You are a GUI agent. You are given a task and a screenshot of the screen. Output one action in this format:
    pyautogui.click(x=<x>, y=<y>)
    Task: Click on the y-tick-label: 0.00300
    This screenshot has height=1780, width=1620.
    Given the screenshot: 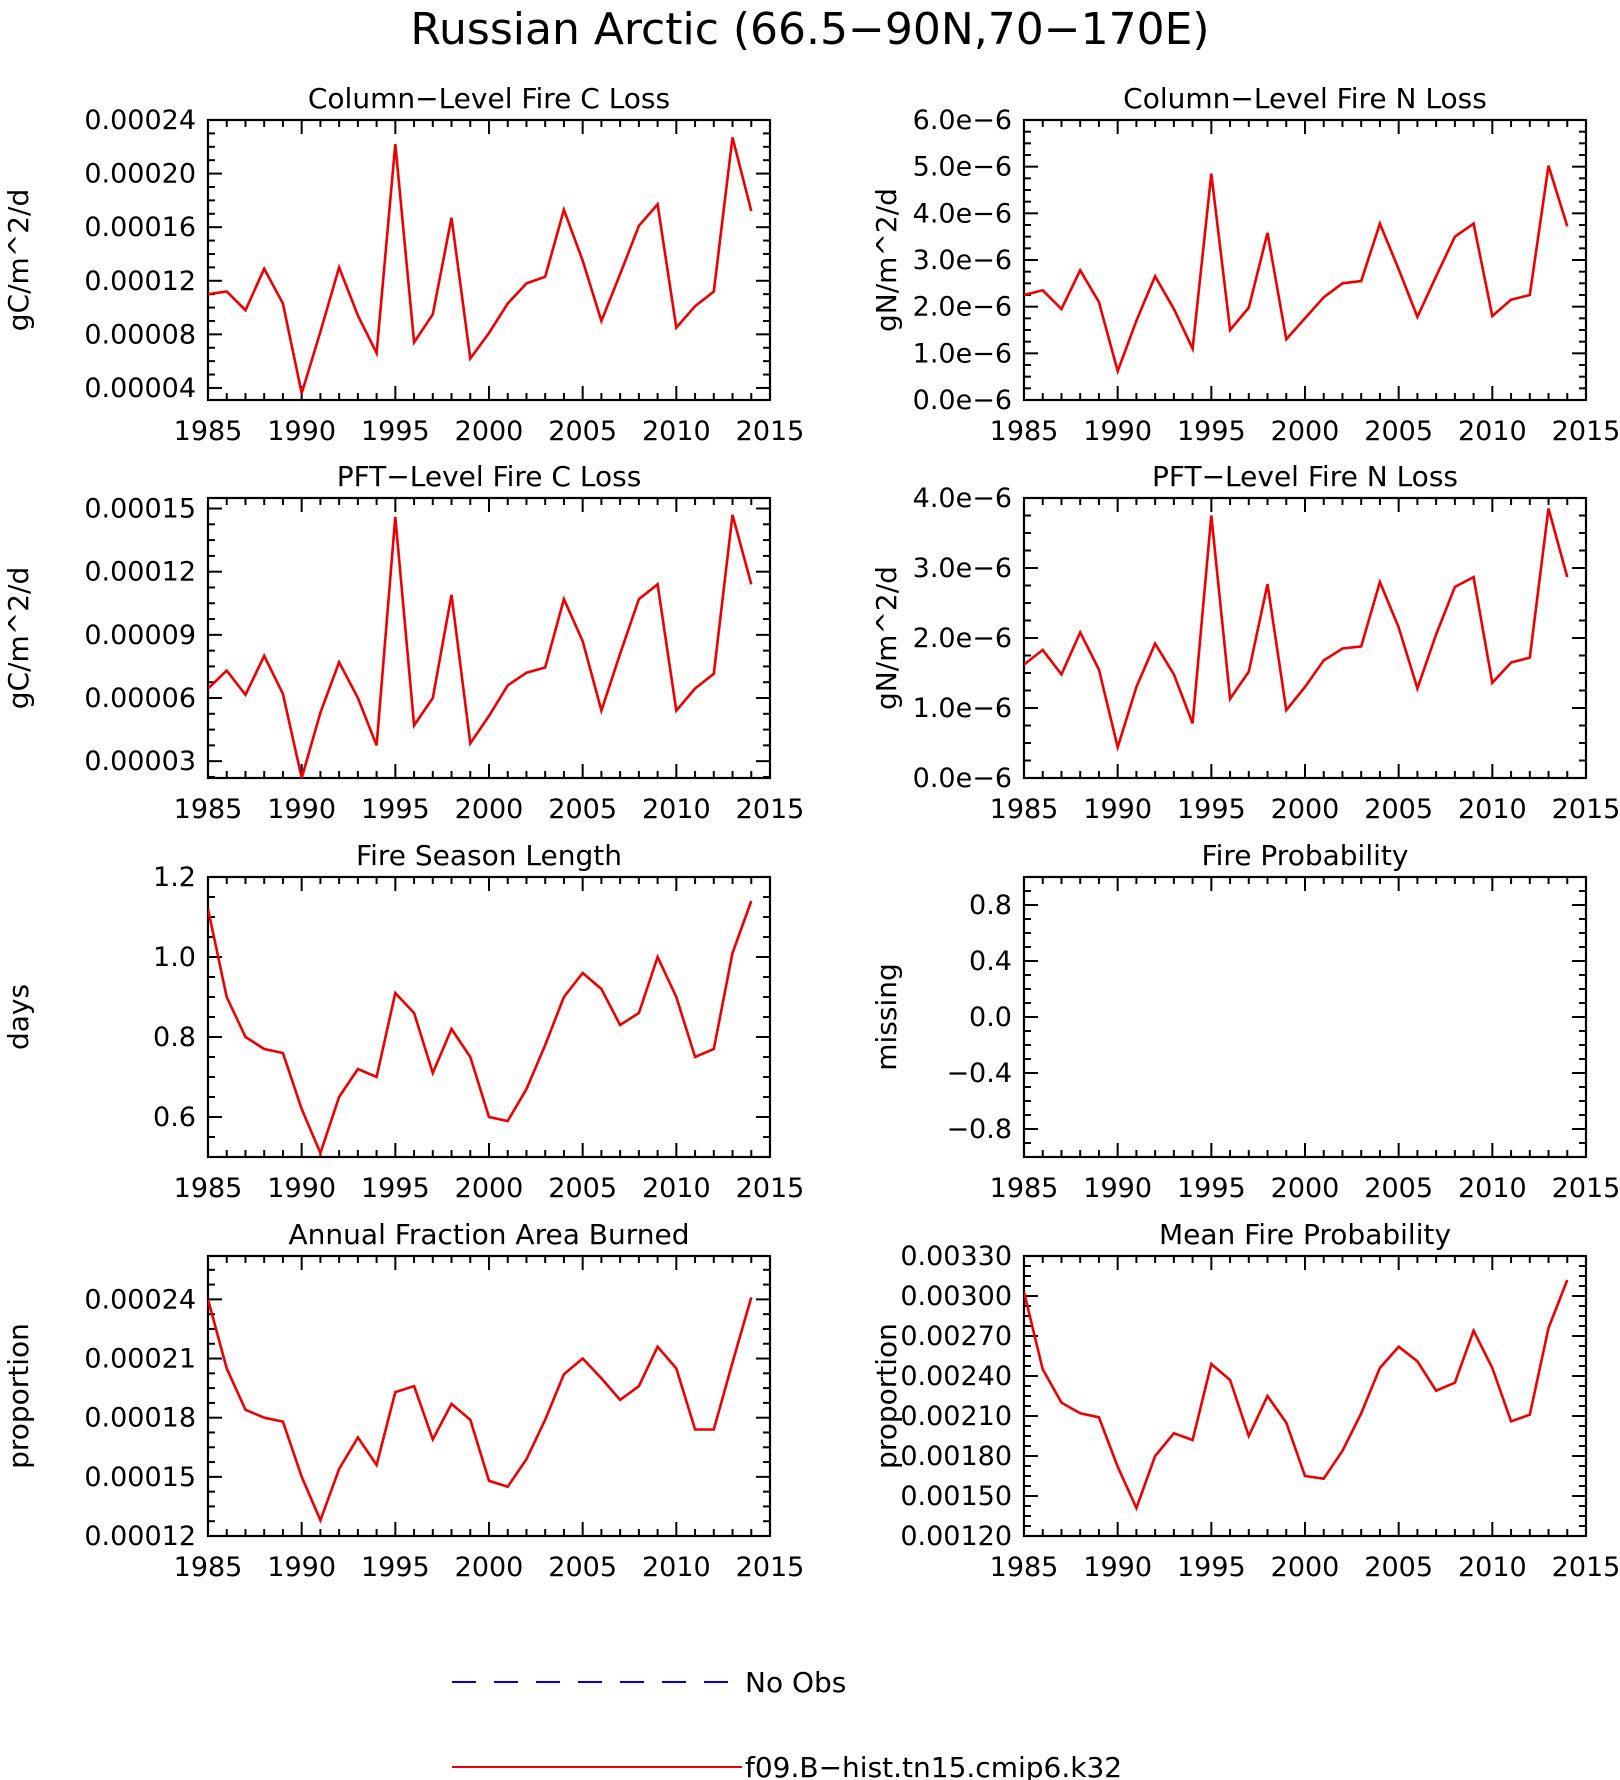 What is the action you would take?
    pyautogui.click(x=956, y=1296)
    